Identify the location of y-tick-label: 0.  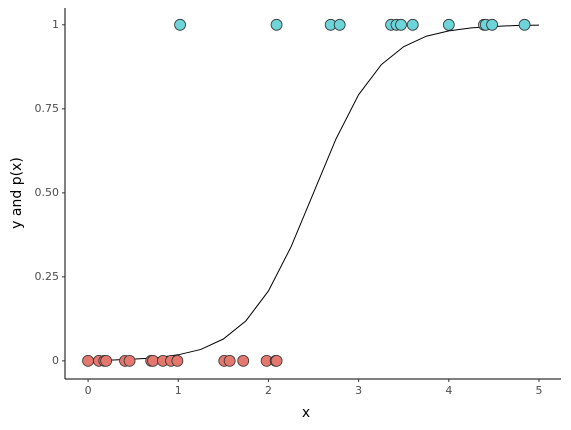
(55, 360).